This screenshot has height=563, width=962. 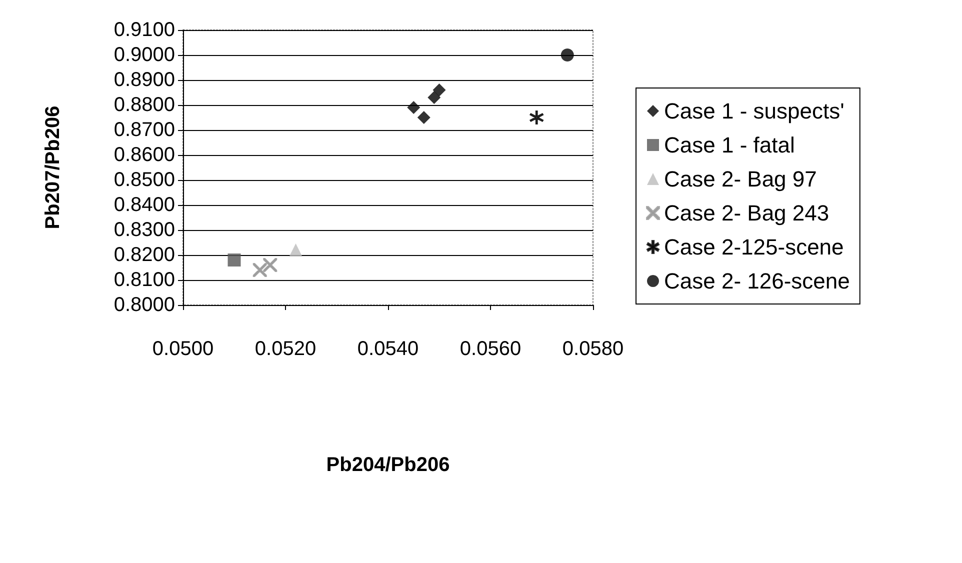 I want to click on legend-label: Case 2- Bag 243, so click(x=747, y=213).